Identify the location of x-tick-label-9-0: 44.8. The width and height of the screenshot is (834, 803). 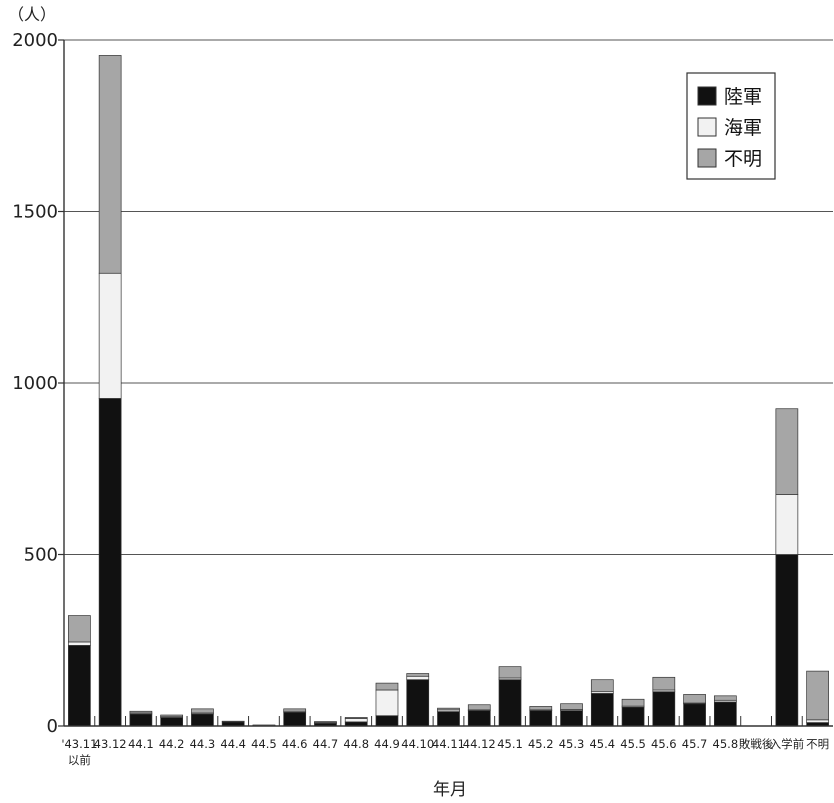
(356, 744).